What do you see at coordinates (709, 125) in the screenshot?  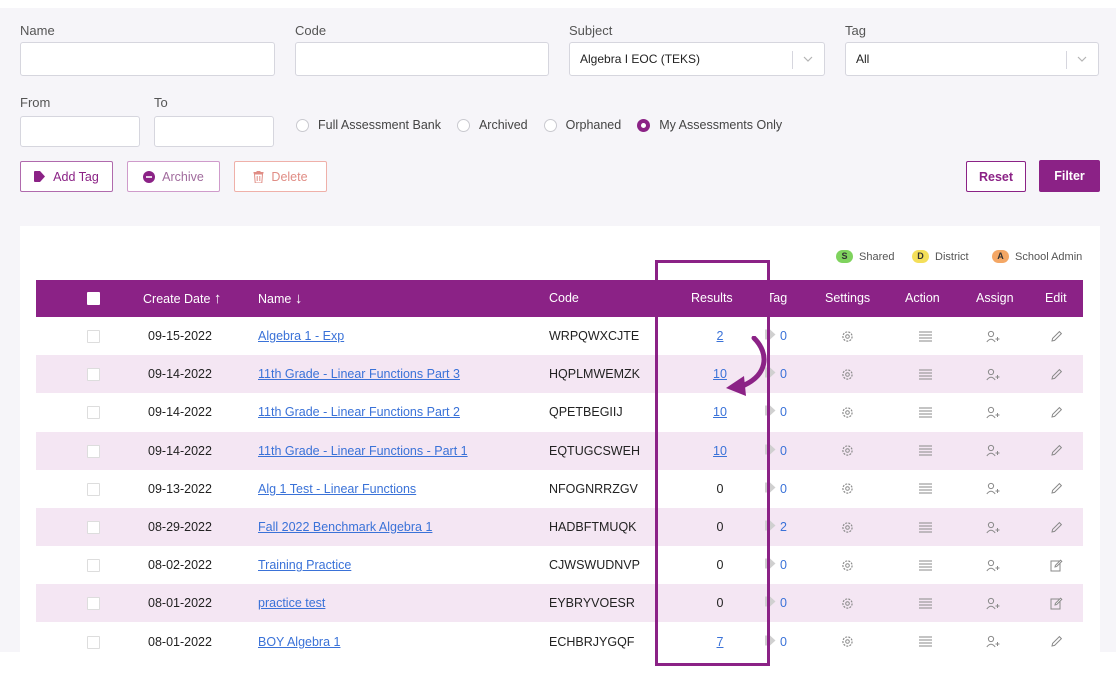 I see `radio-my-assessments-only: My Assessments Only` at bounding box center [709, 125].